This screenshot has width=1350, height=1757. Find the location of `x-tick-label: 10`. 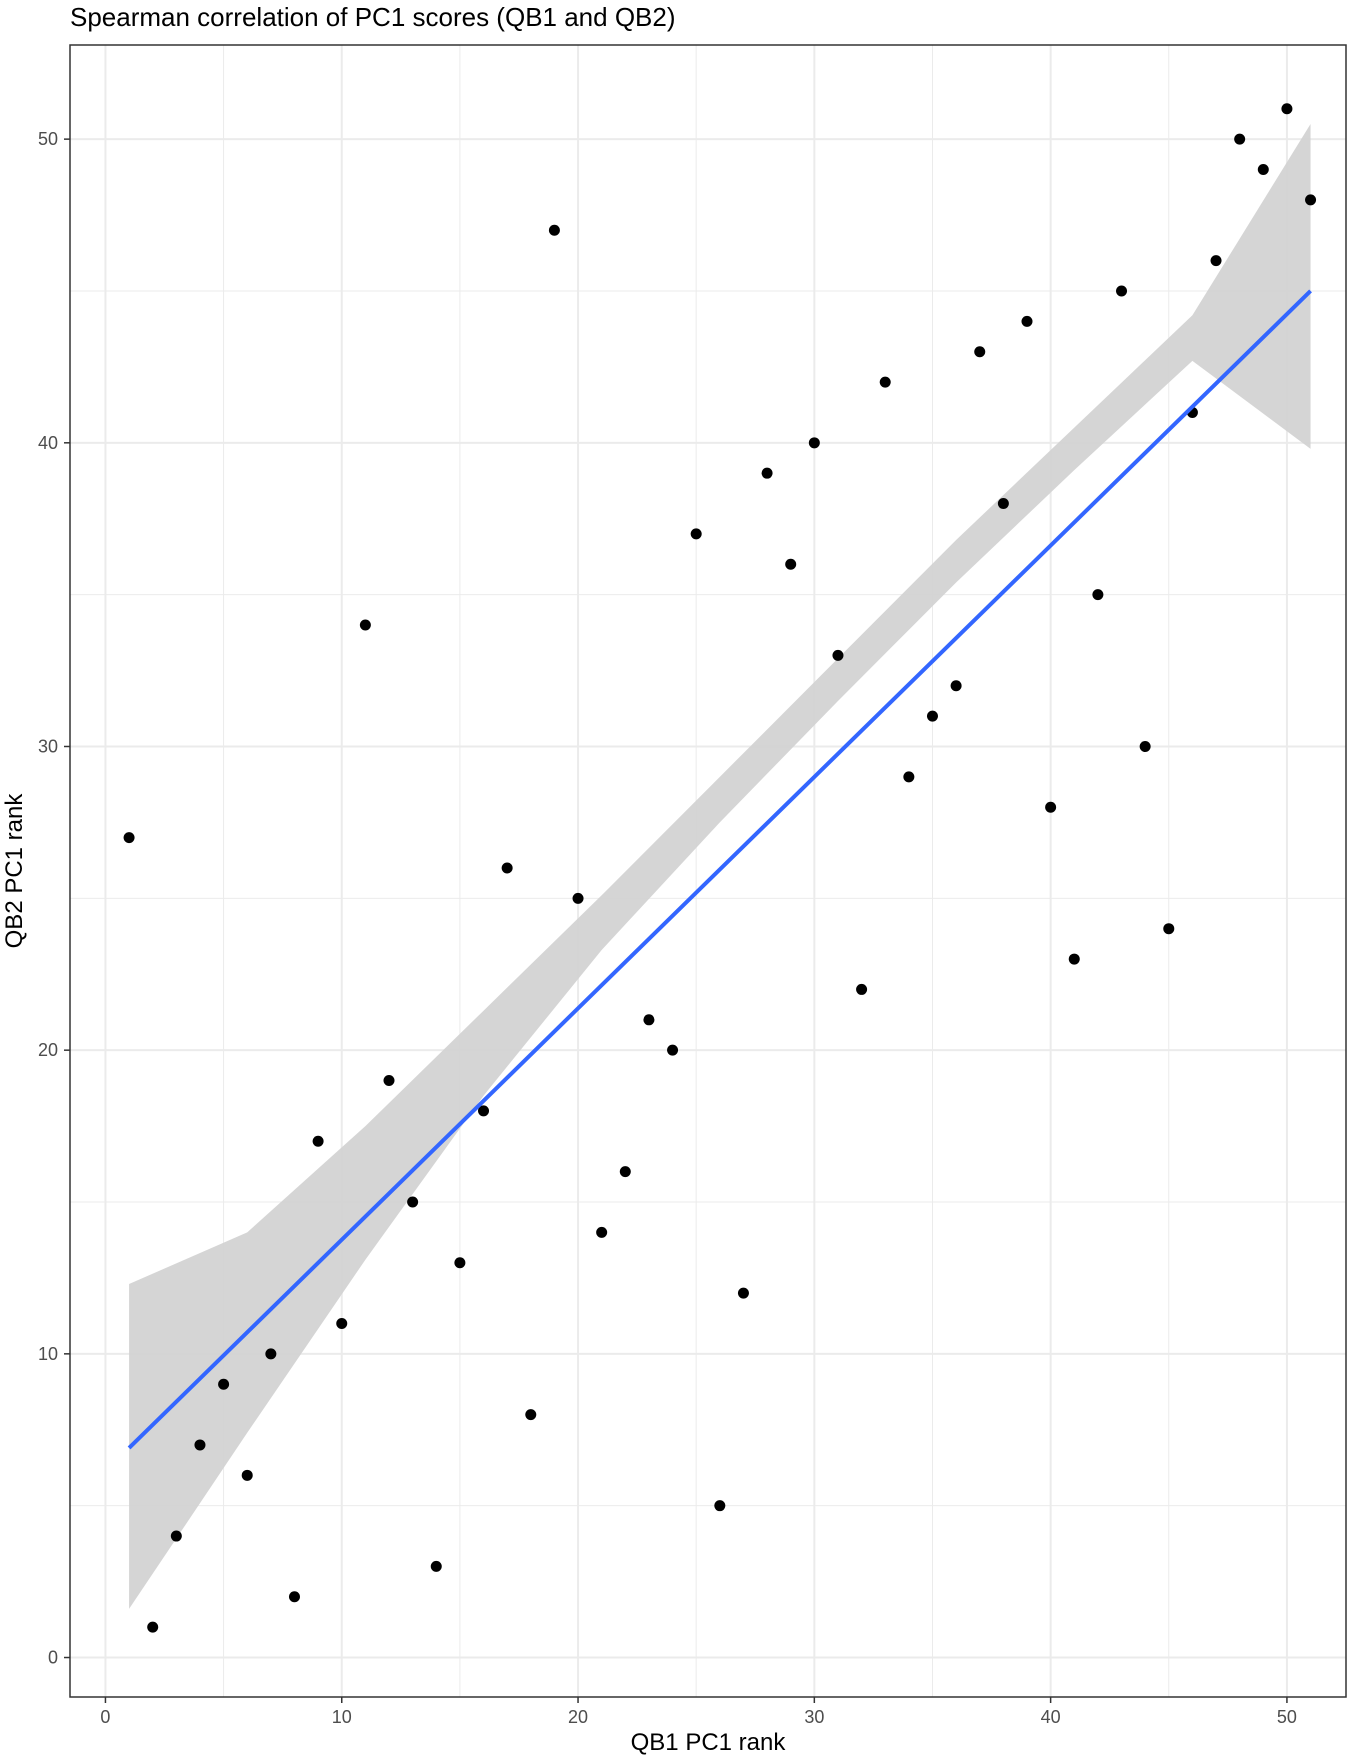

x-tick-label: 10 is located at coordinates (342, 1717).